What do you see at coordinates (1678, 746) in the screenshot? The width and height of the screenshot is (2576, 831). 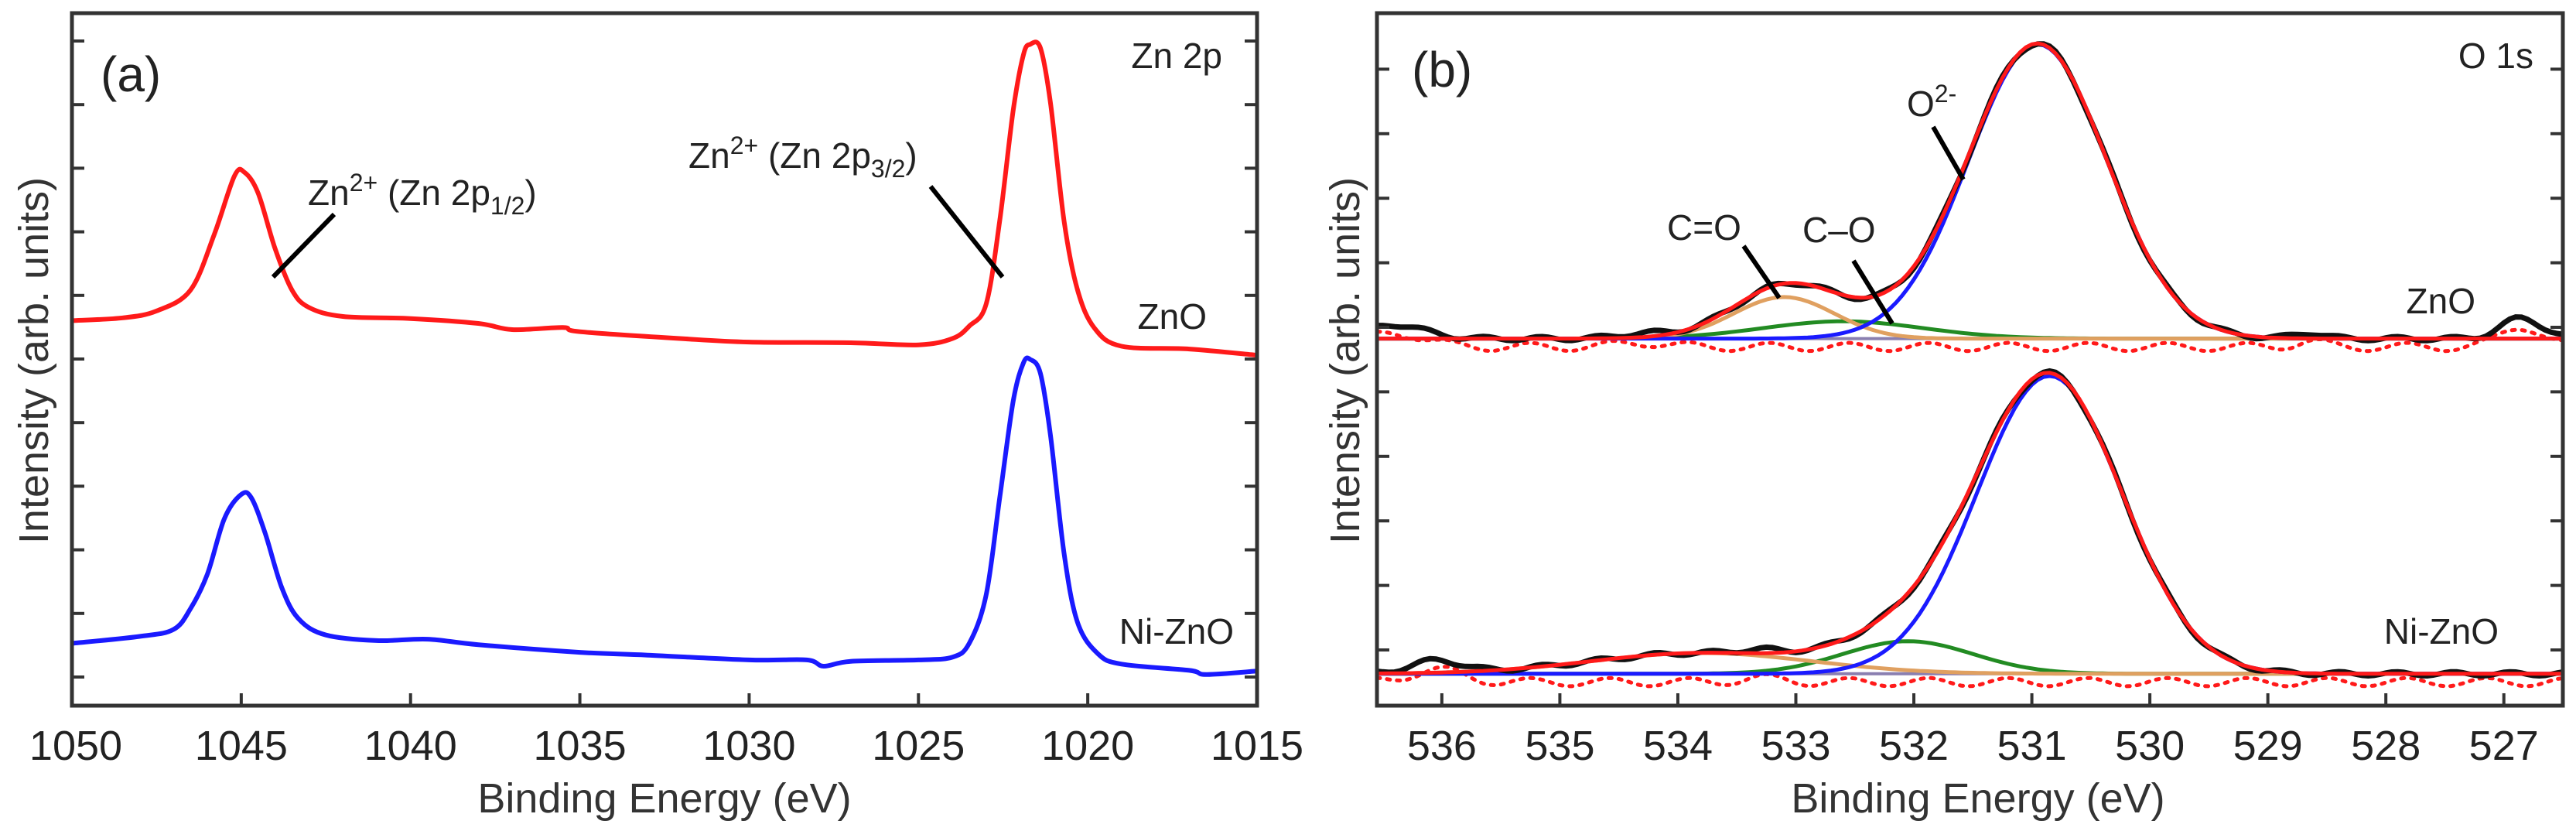 I see `x-tick-label: 534` at bounding box center [1678, 746].